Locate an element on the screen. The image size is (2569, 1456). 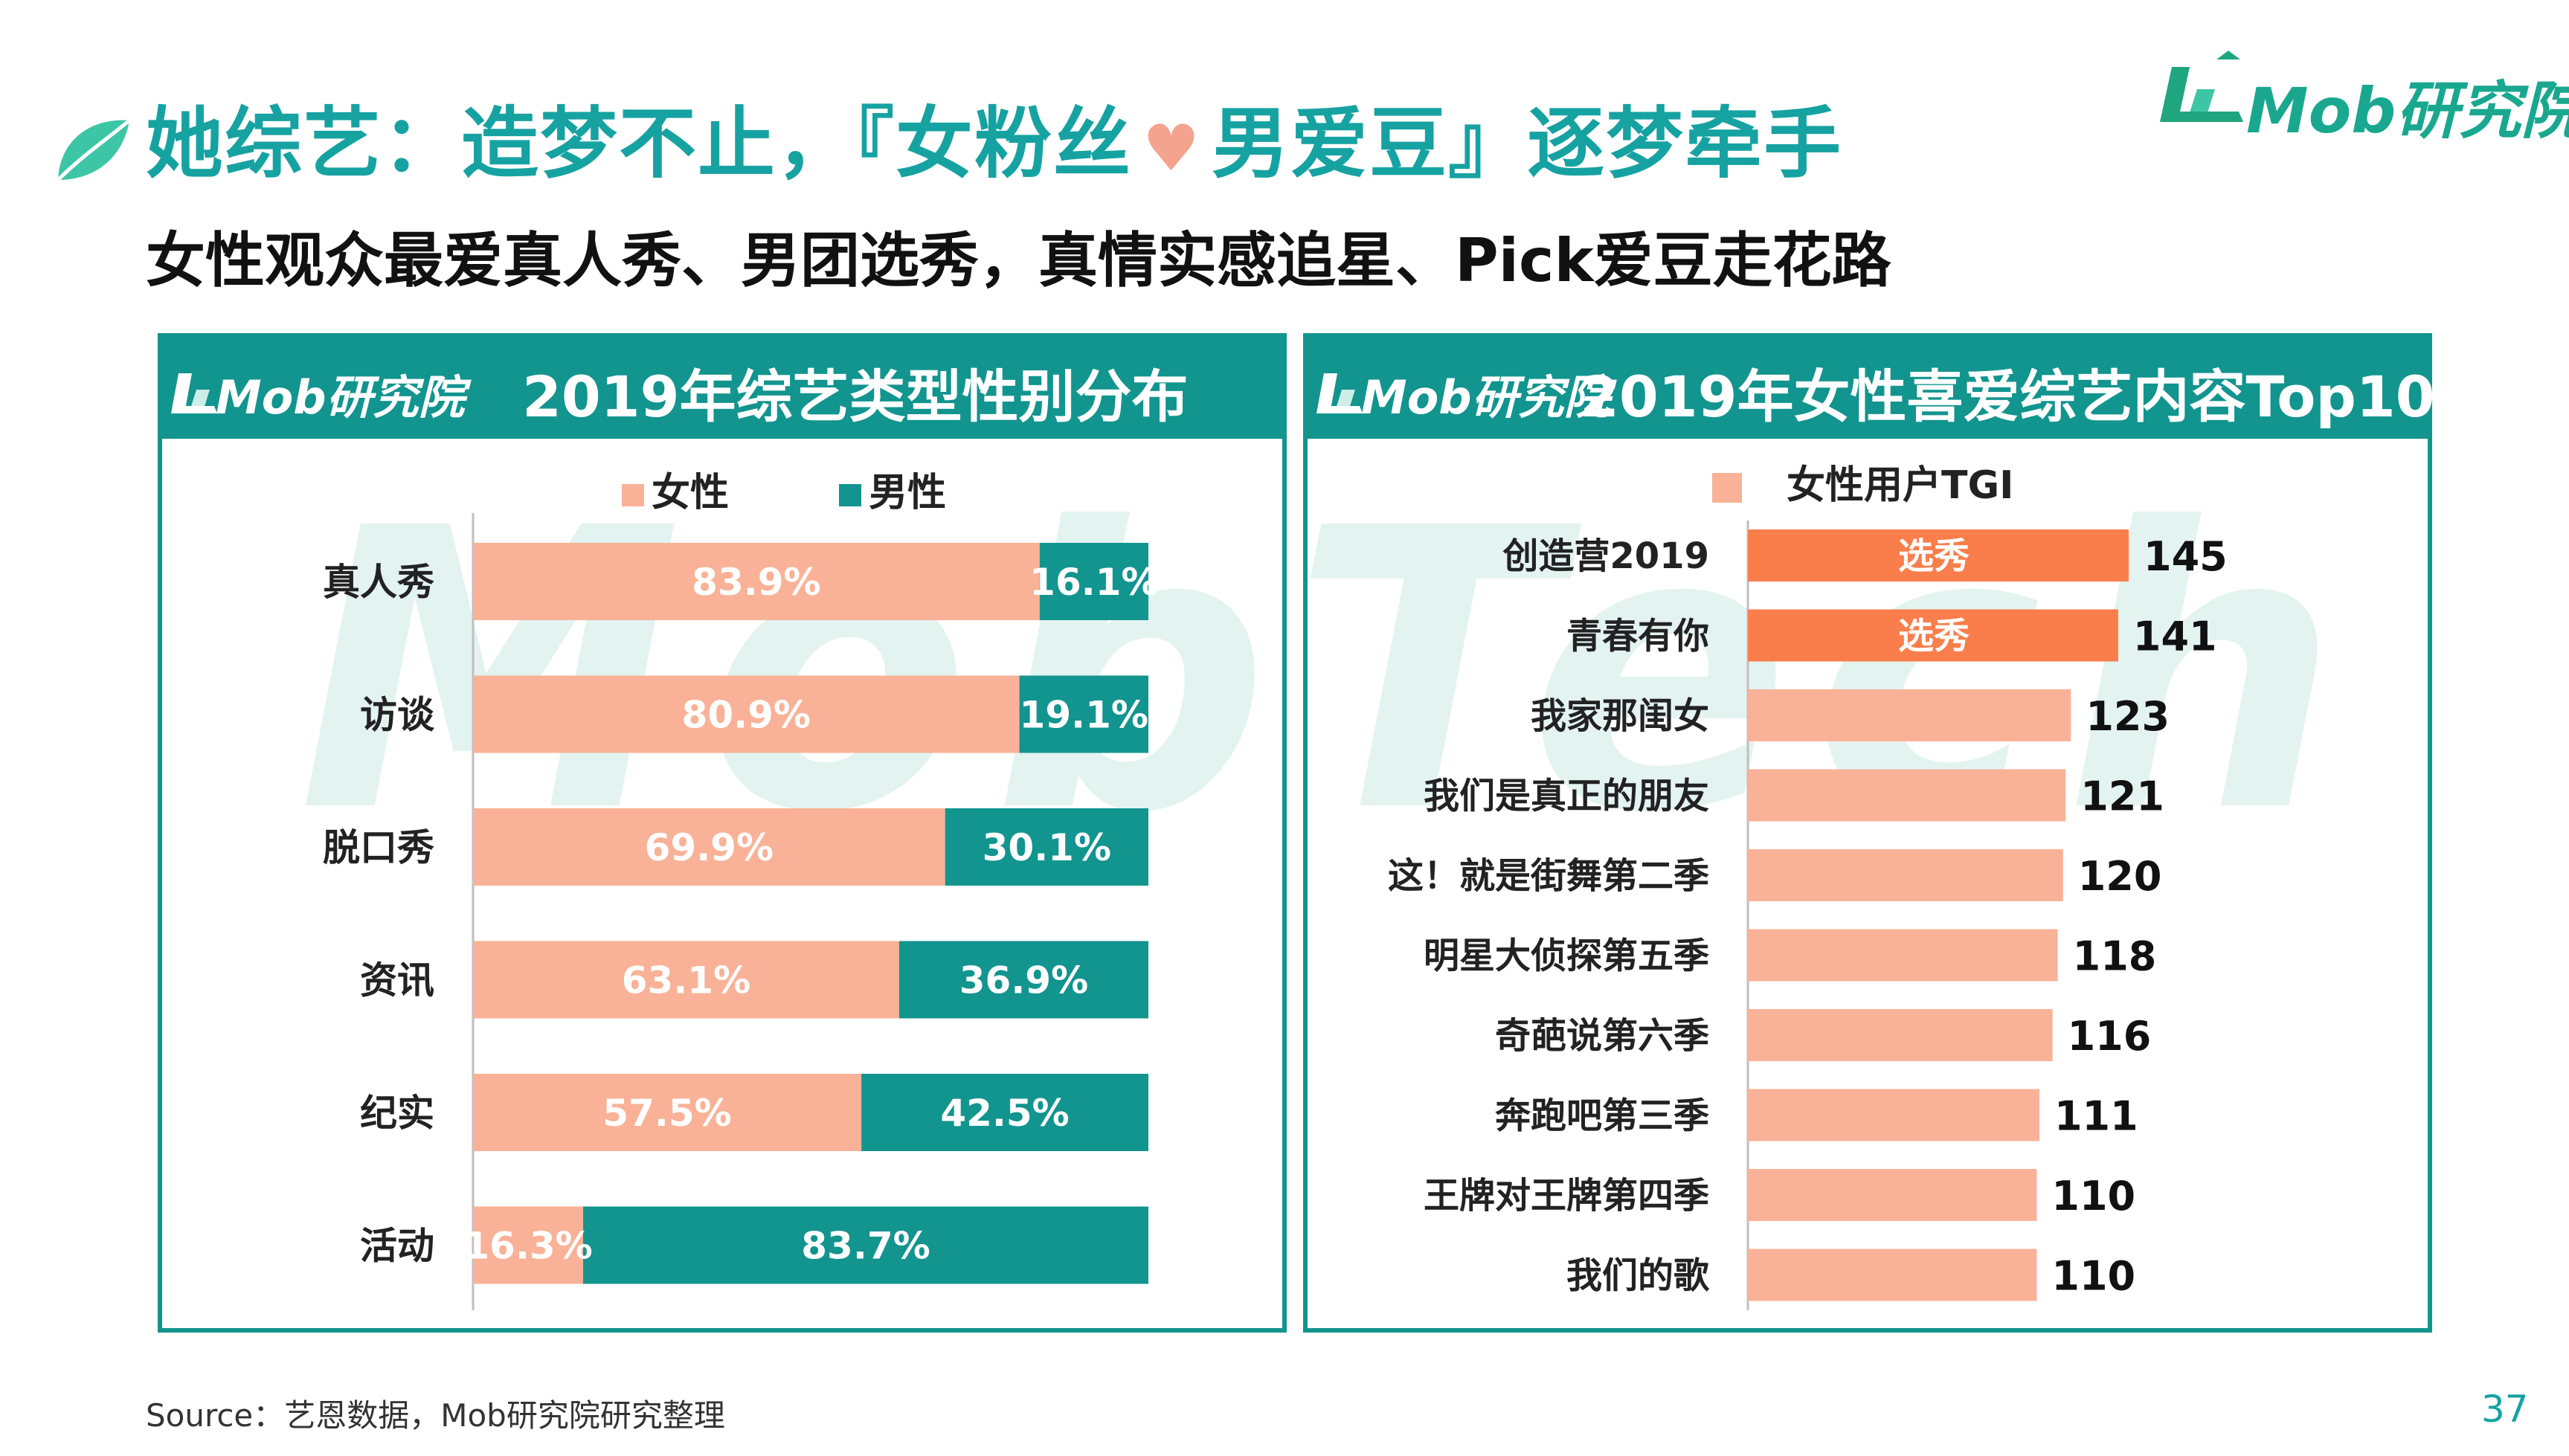
data-label-male-2: 30.1% is located at coordinates (1047, 847).